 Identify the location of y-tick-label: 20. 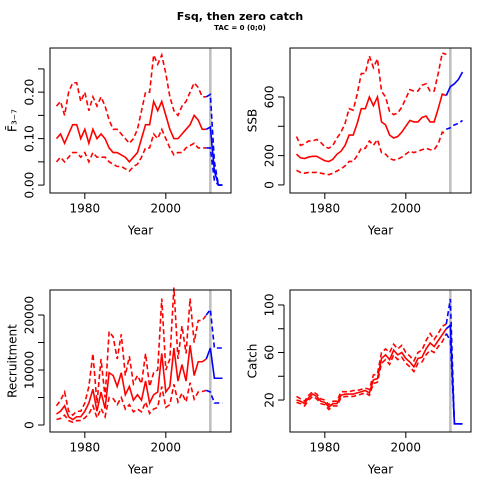
(270, 399).